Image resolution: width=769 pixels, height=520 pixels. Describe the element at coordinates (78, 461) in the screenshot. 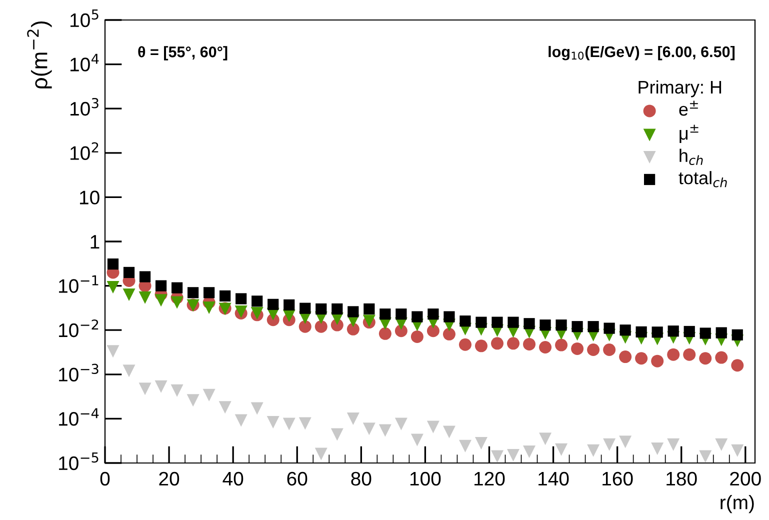

I see `y-tick-label: 10$^{−5}$` at that location.